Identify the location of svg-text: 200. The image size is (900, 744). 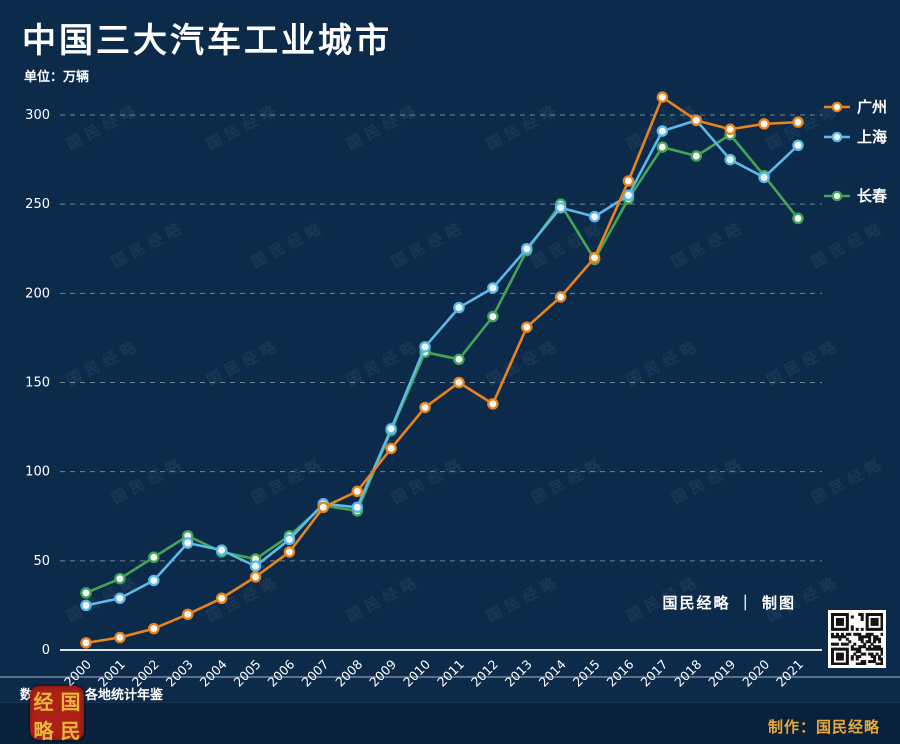
(37, 293).